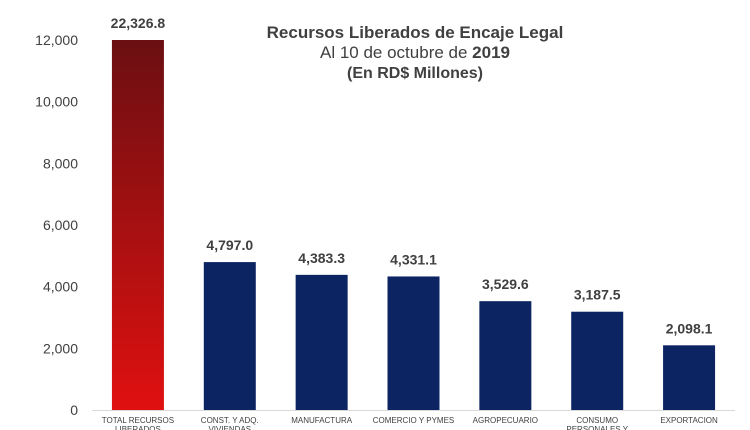  I want to click on data-label: 4,383.3, so click(321, 258).